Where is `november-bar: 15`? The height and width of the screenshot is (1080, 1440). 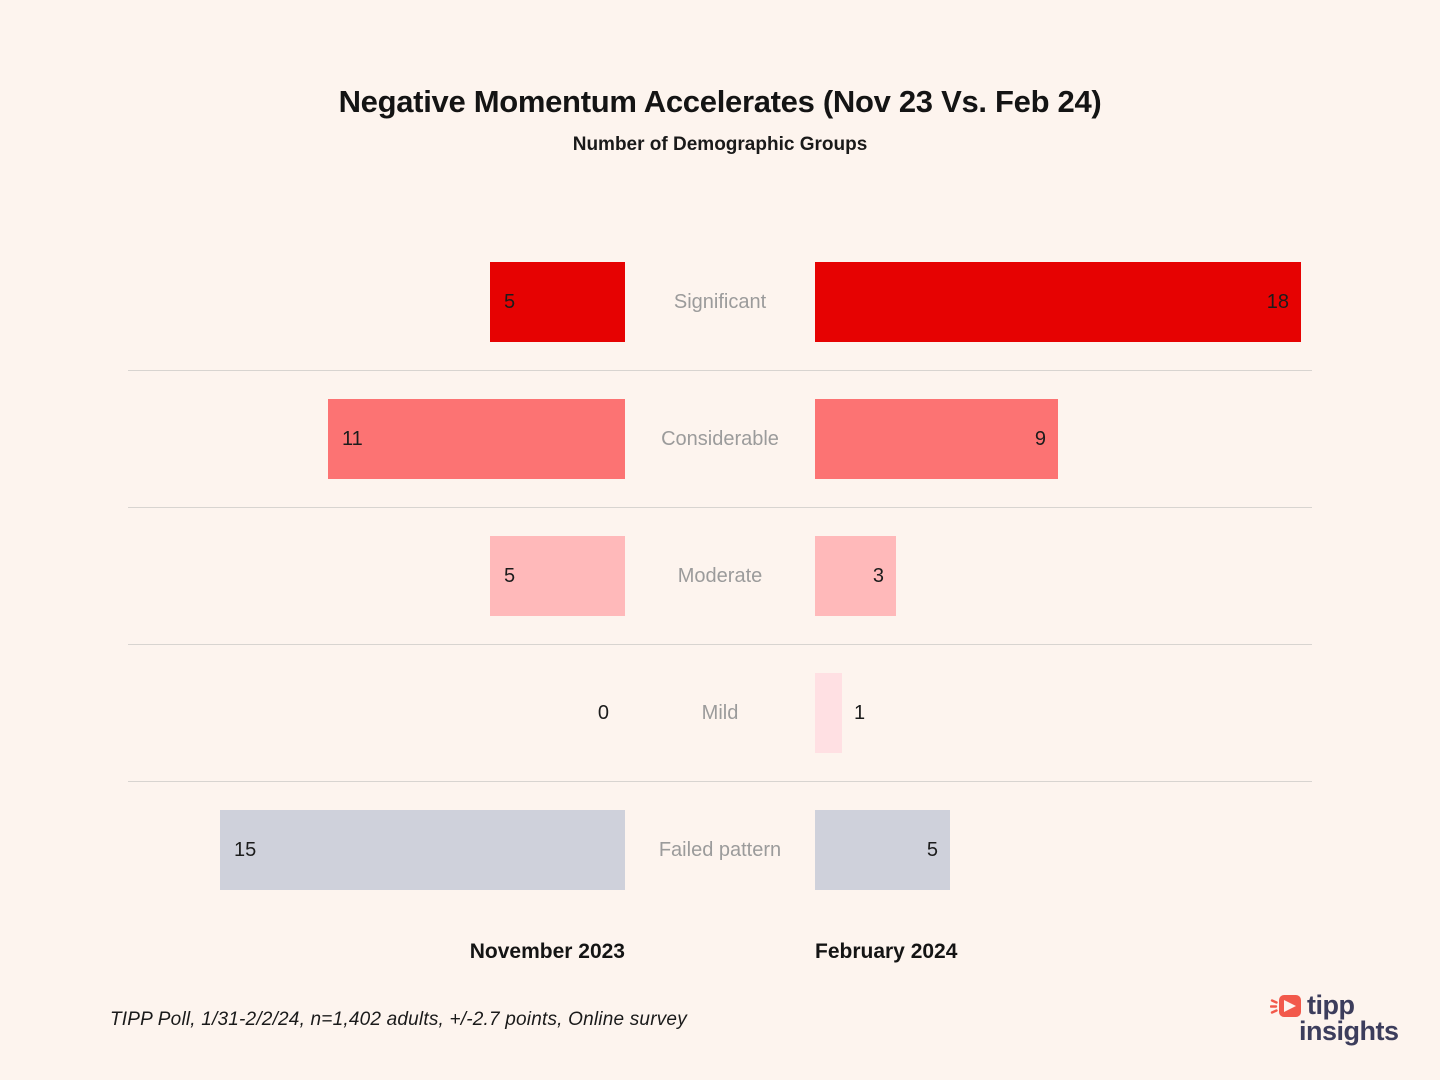
november-bar: 15 is located at coordinates (422, 850).